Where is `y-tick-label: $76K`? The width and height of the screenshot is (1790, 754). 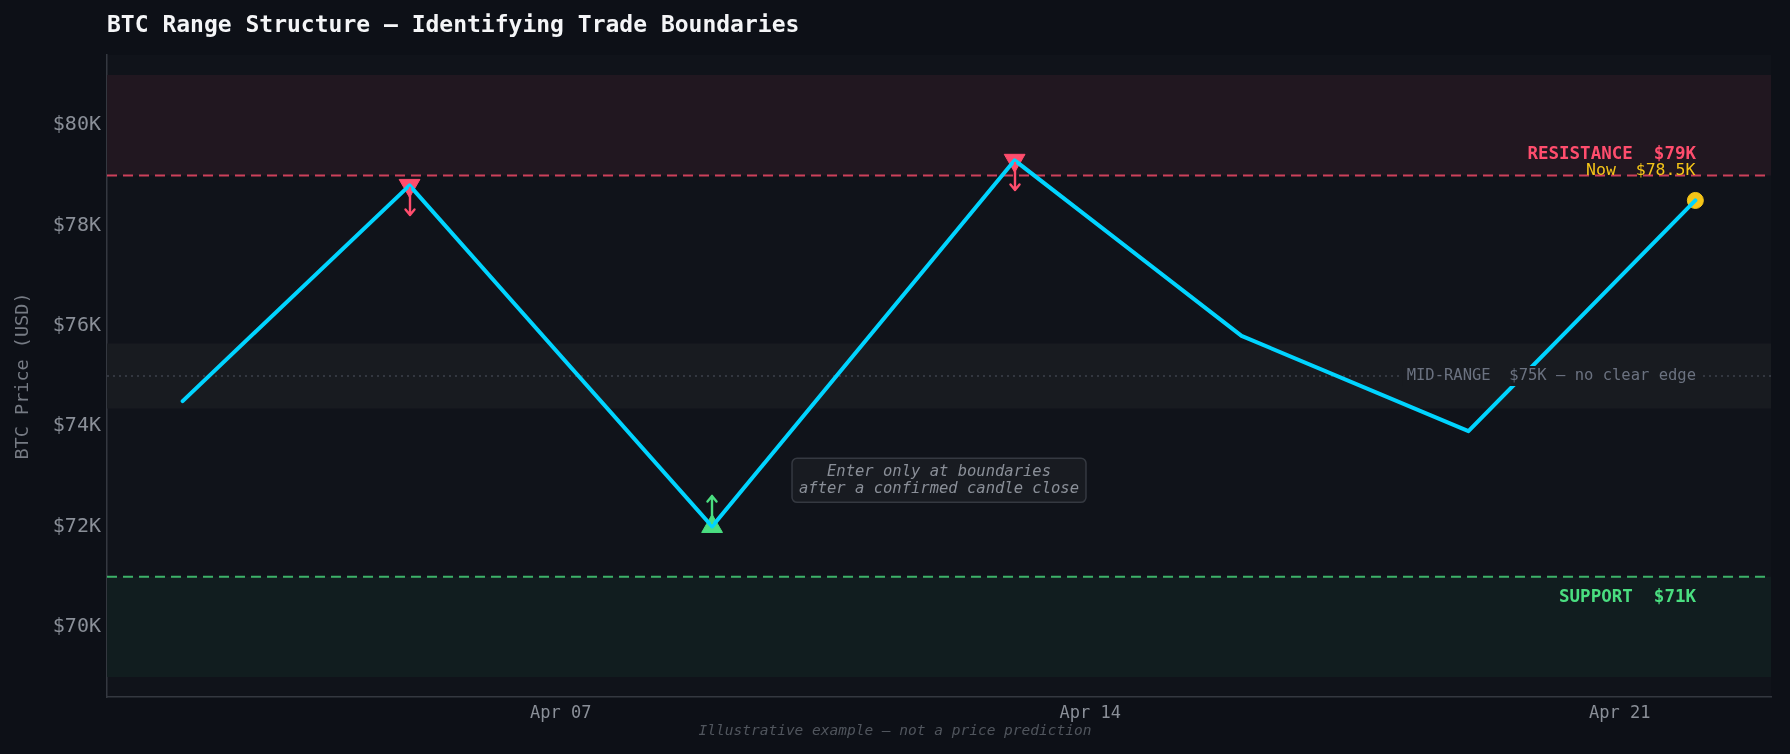 y-tick-label: $76K is located at coordinates (76, 324).